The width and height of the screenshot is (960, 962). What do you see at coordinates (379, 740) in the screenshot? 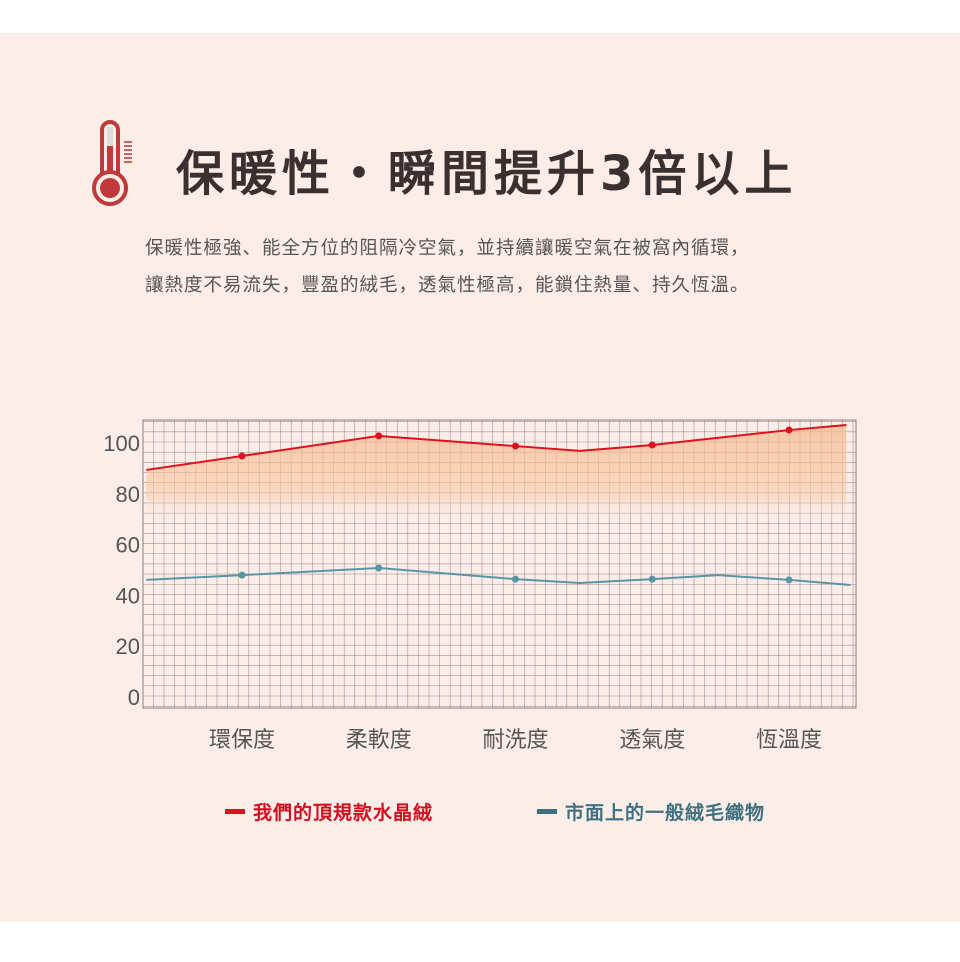
I see `x-tick-label: 柔軟度` at bounding box center [379, 740].